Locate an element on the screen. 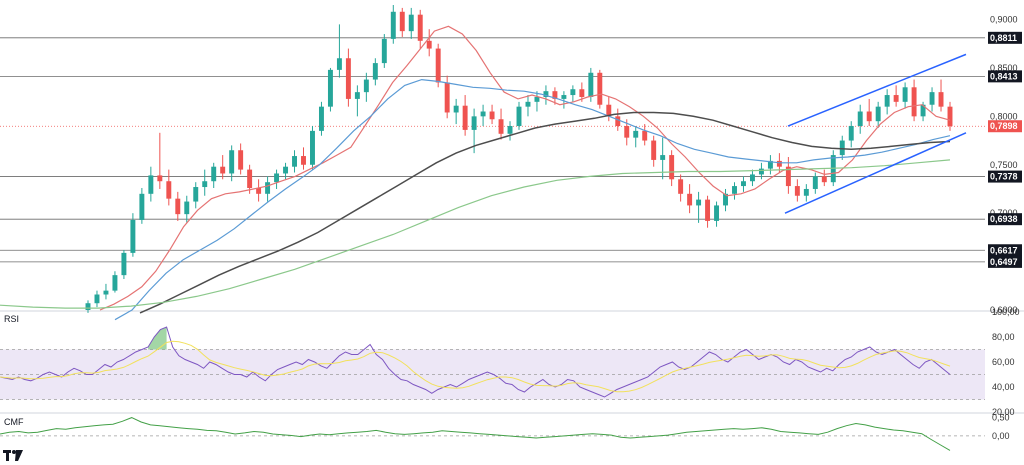 The image size is (1024, 465). rsi-label: RSI is located at coordinates (11, 319).